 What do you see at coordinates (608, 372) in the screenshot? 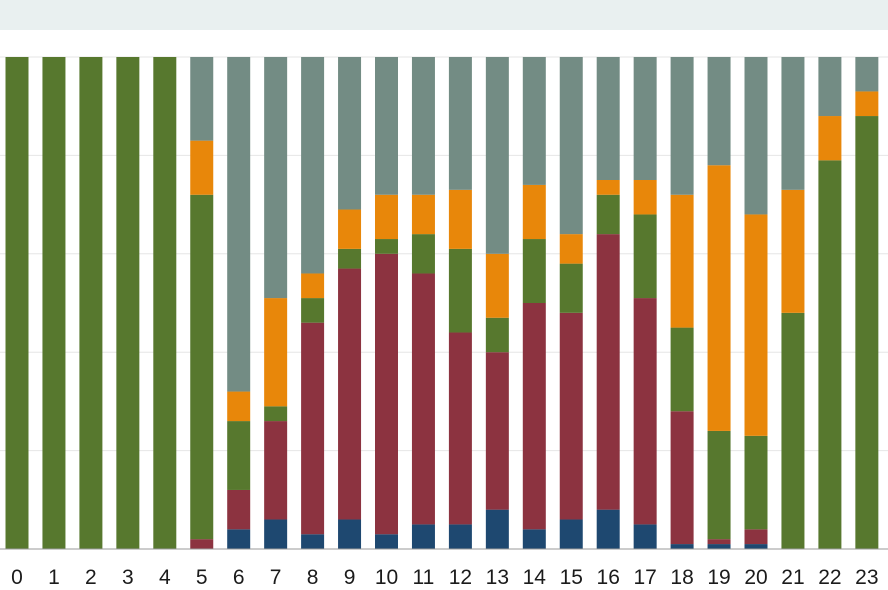
I see `bar-segment-16-s1` at bounding box center [608, 372].